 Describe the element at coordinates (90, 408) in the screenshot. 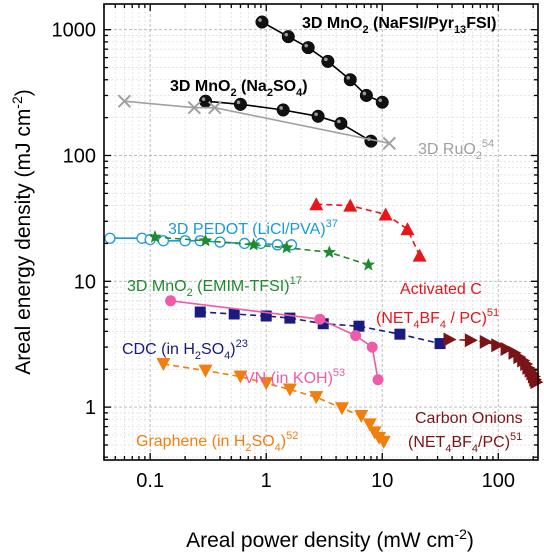

I see `y-tick-label: 1` at that location.